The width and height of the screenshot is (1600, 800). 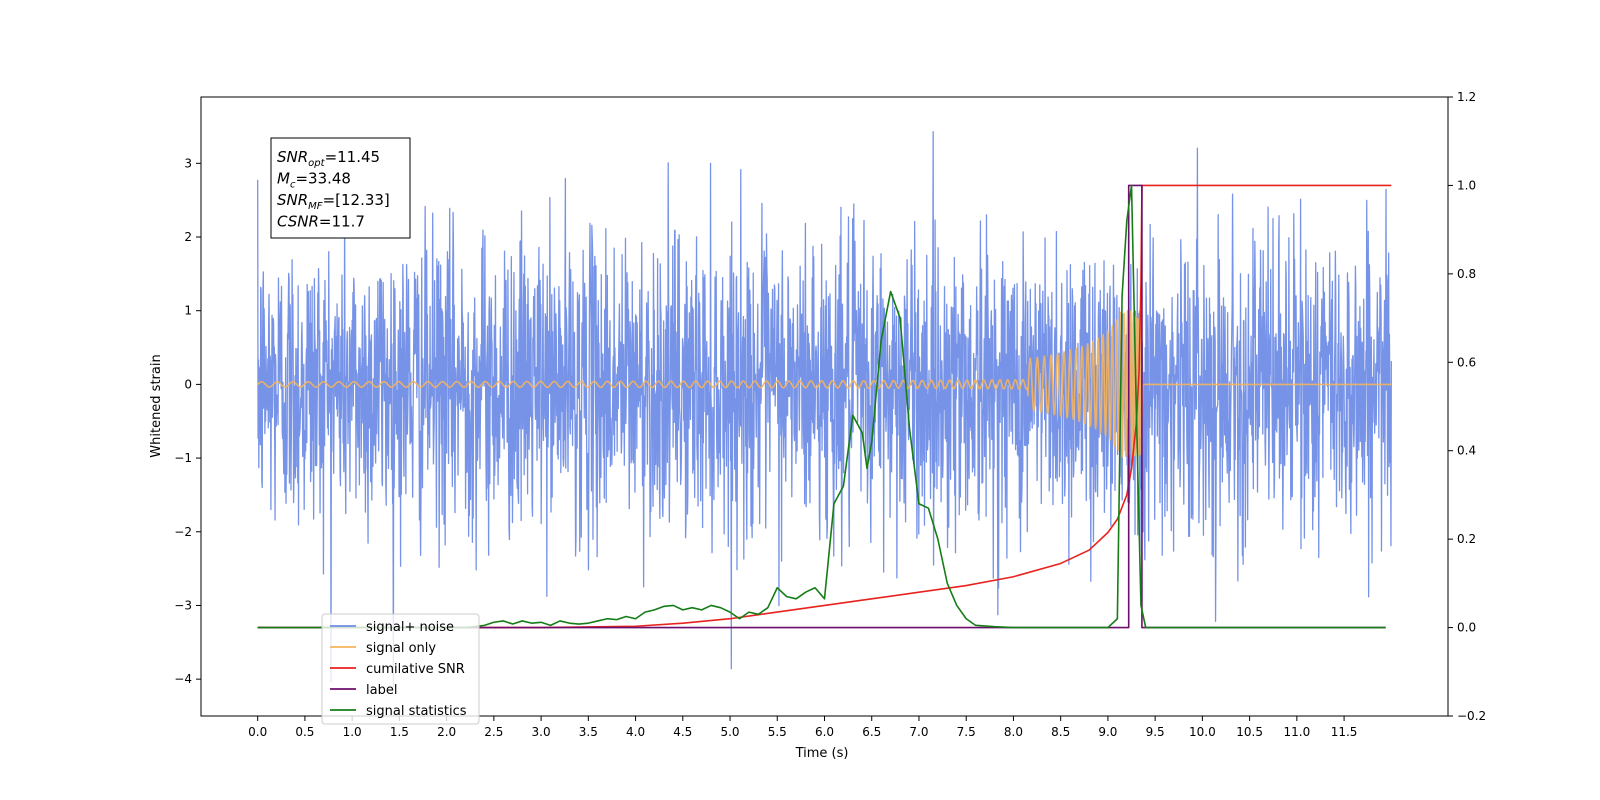 I want to click on x-tick-label: 11.5, so click(x=1344, y=732).